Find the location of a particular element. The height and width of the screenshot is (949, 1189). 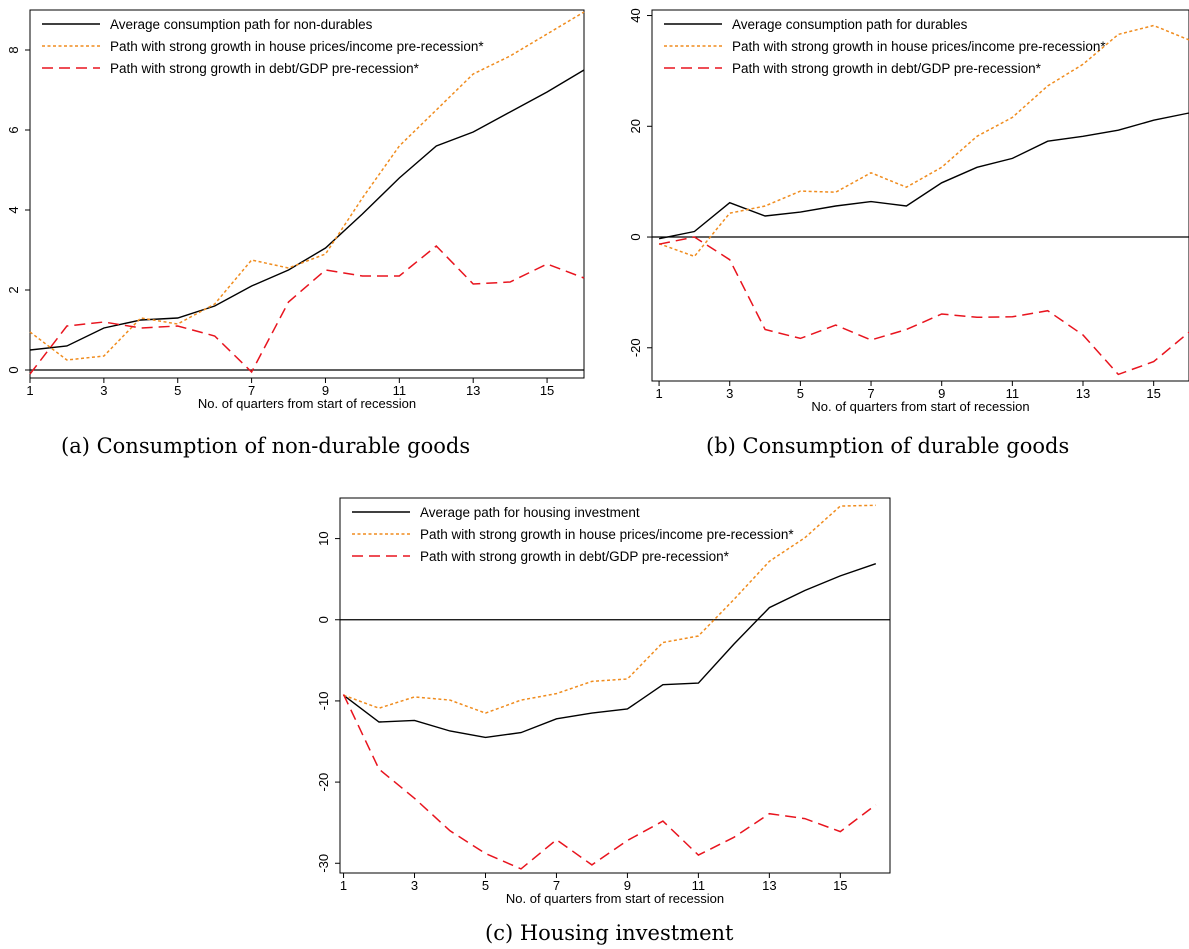

y-tick-label: 20 is located at coordinates (635, 126).